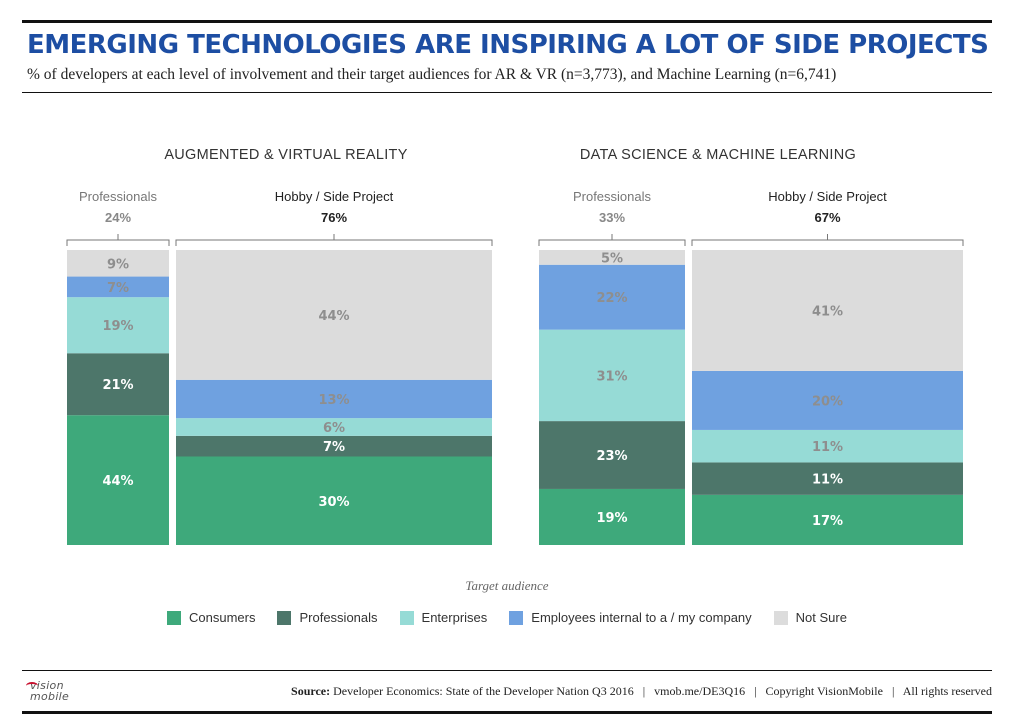 This screenshot has width=1014, height=727. What do you see at coordinates (507, 92) in the screenshot?
I see `header-rule` at bounding box center [507, 92].